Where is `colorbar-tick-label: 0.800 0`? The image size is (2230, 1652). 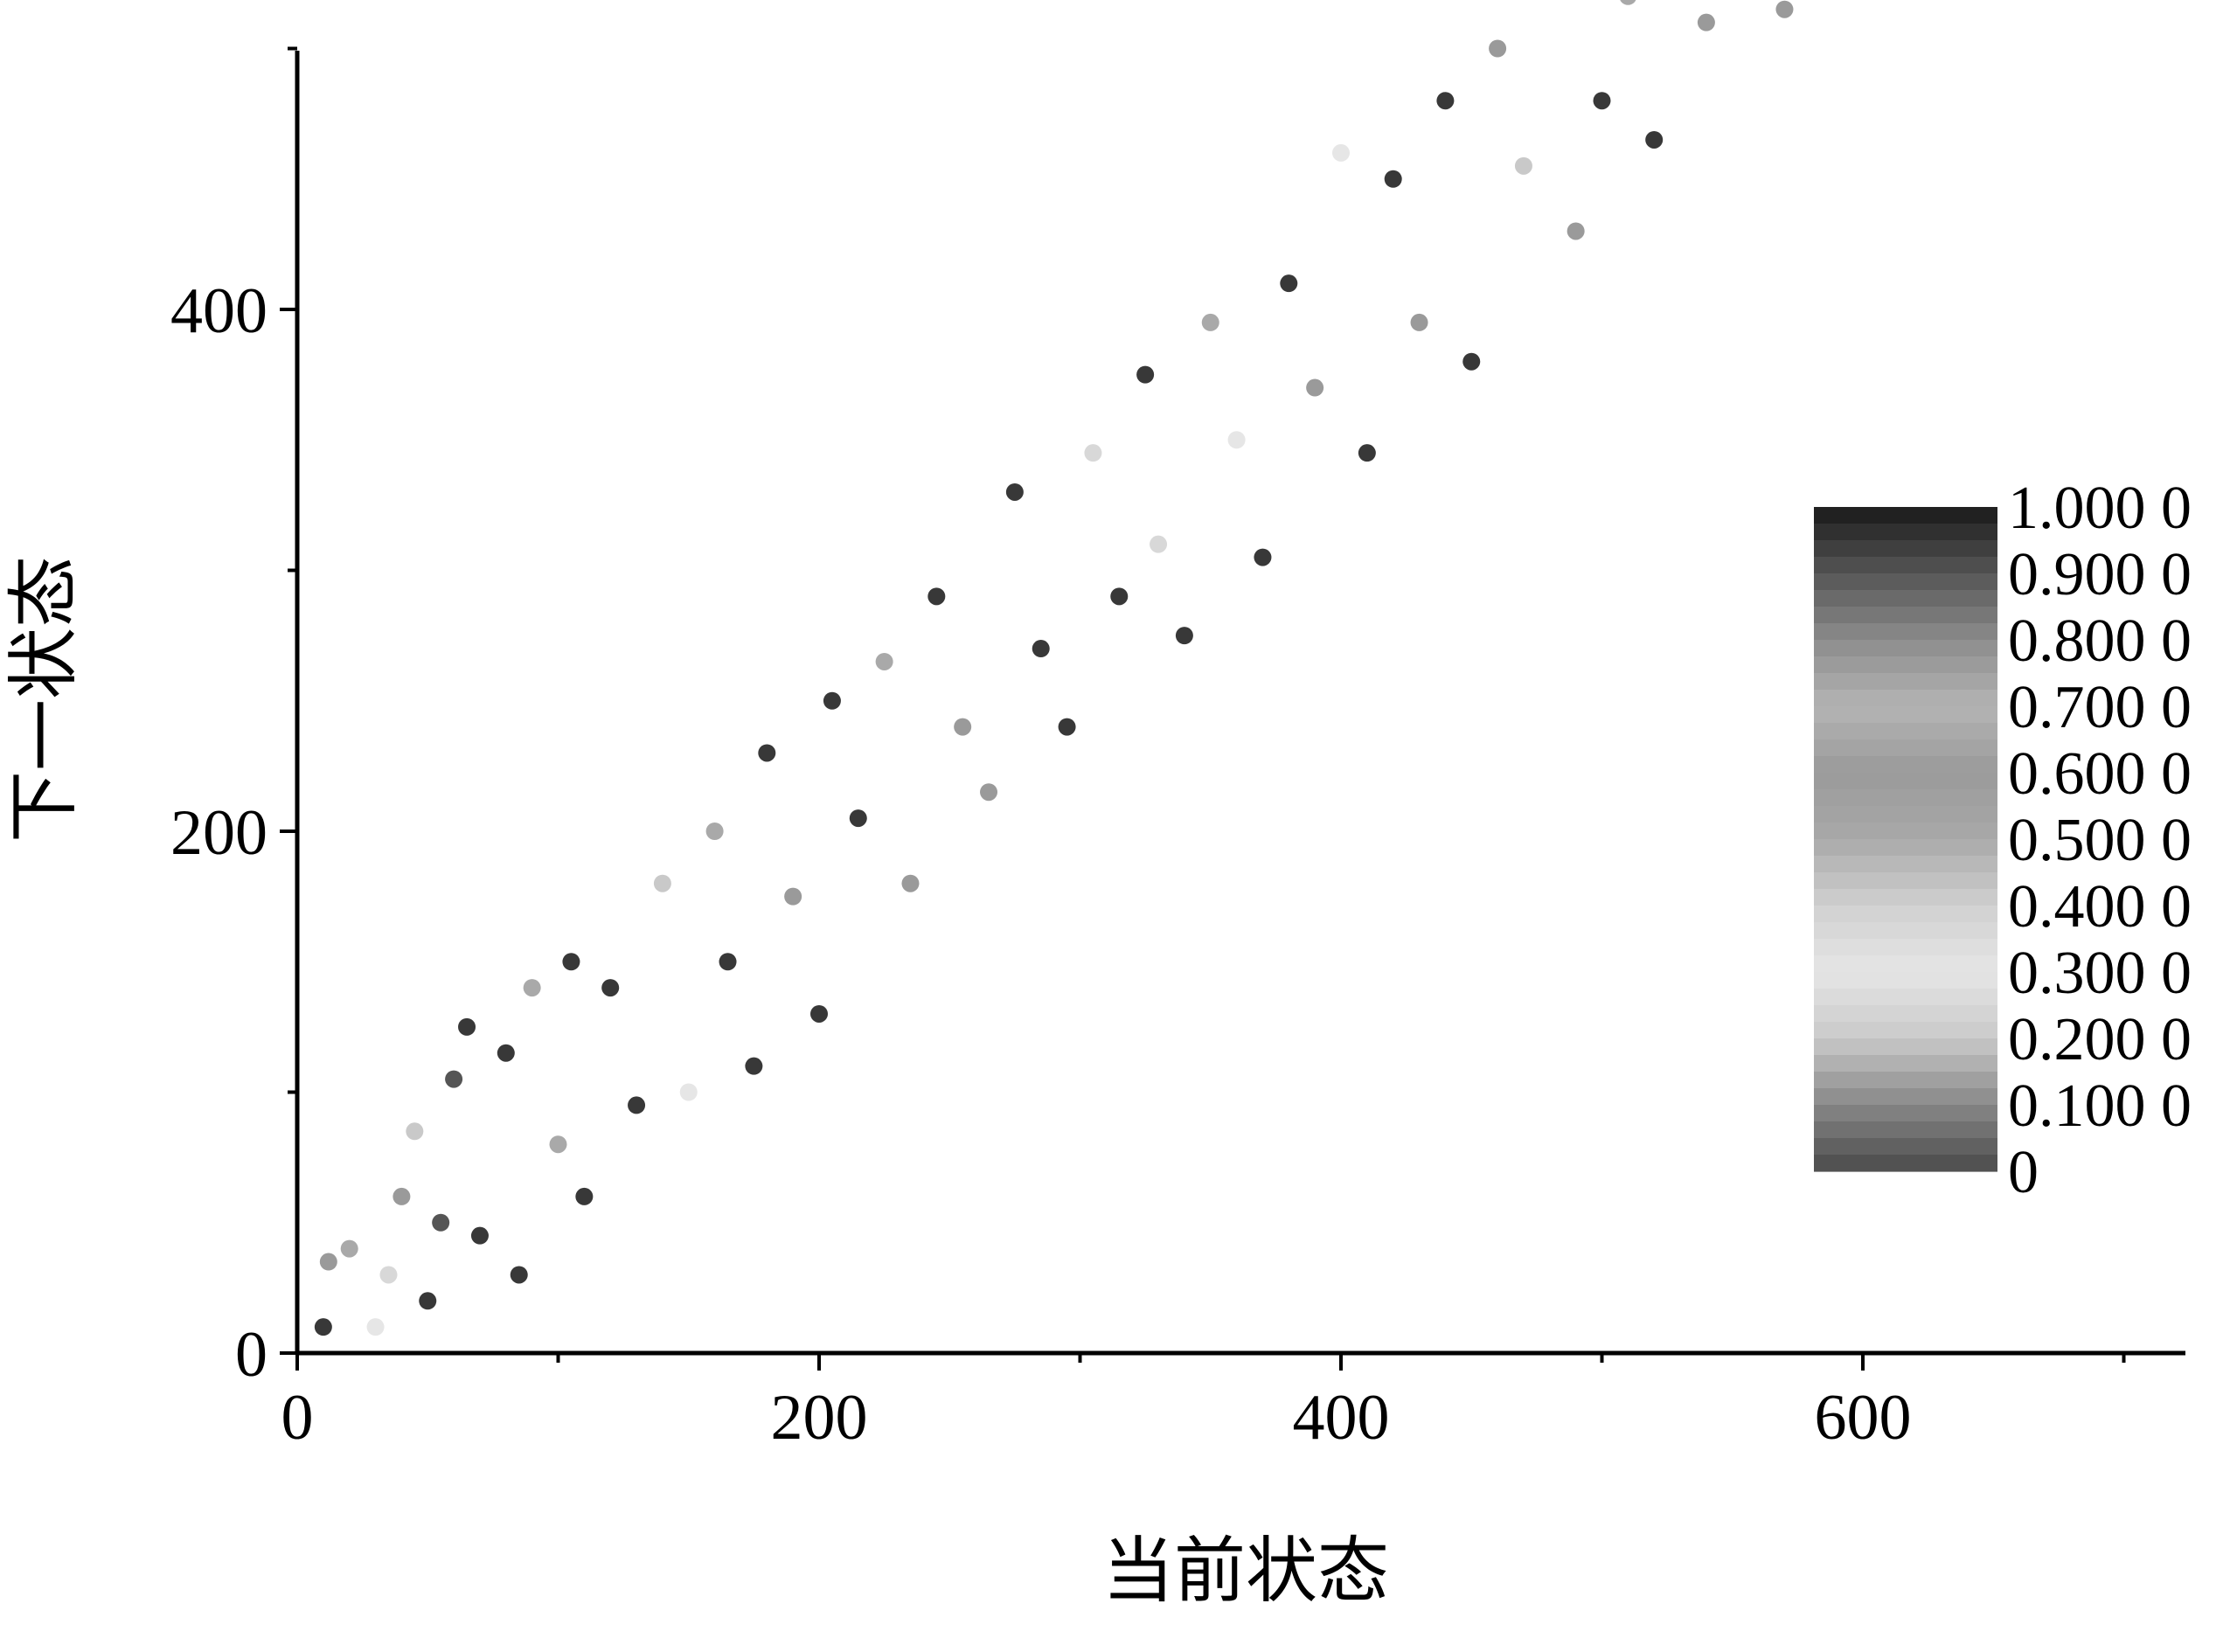
colorbar-tick-label: 0.800 0 is located at coordinates (2100, 641).